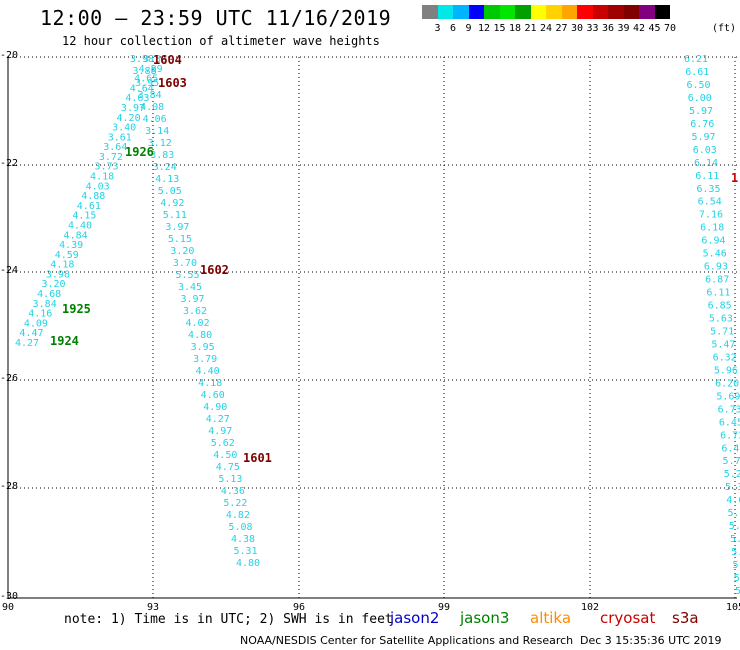 Image resolution: width=740 pixels, height=650 pixels. Describe the element at coordinates (700, 98) in the screenshot. I see `swh-value: 6.00` at that location.